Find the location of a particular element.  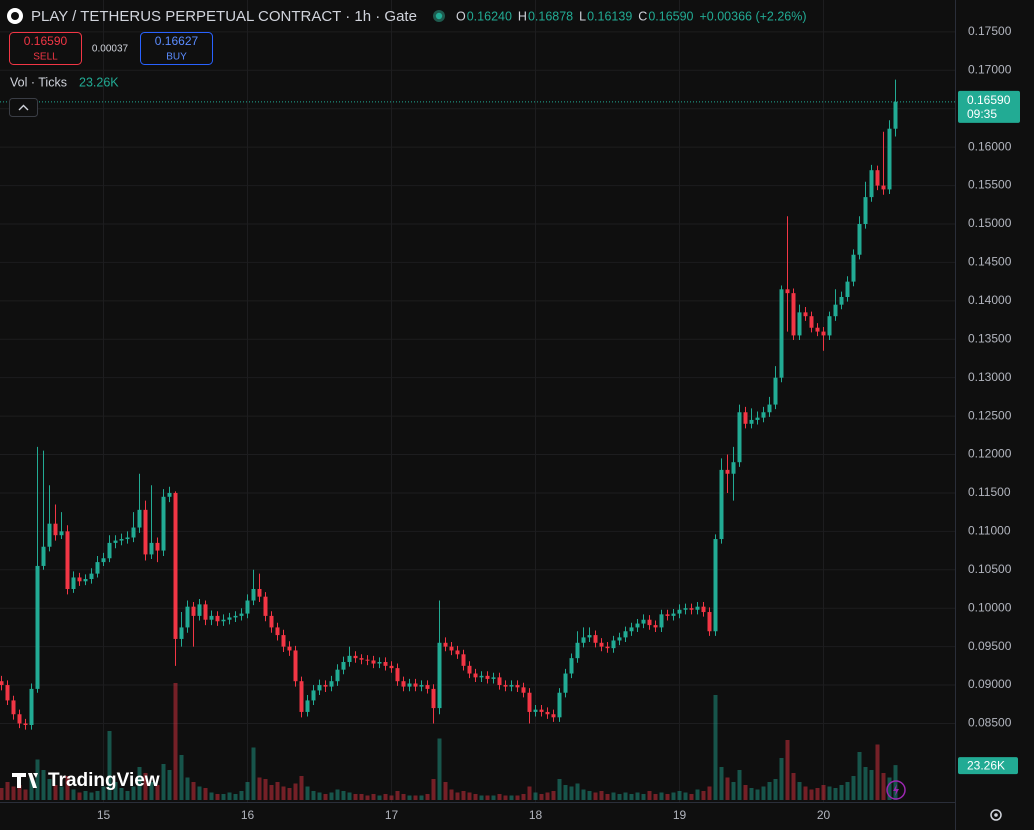

y-tick-label: 0.09000 is located at coordinates (990, 684).